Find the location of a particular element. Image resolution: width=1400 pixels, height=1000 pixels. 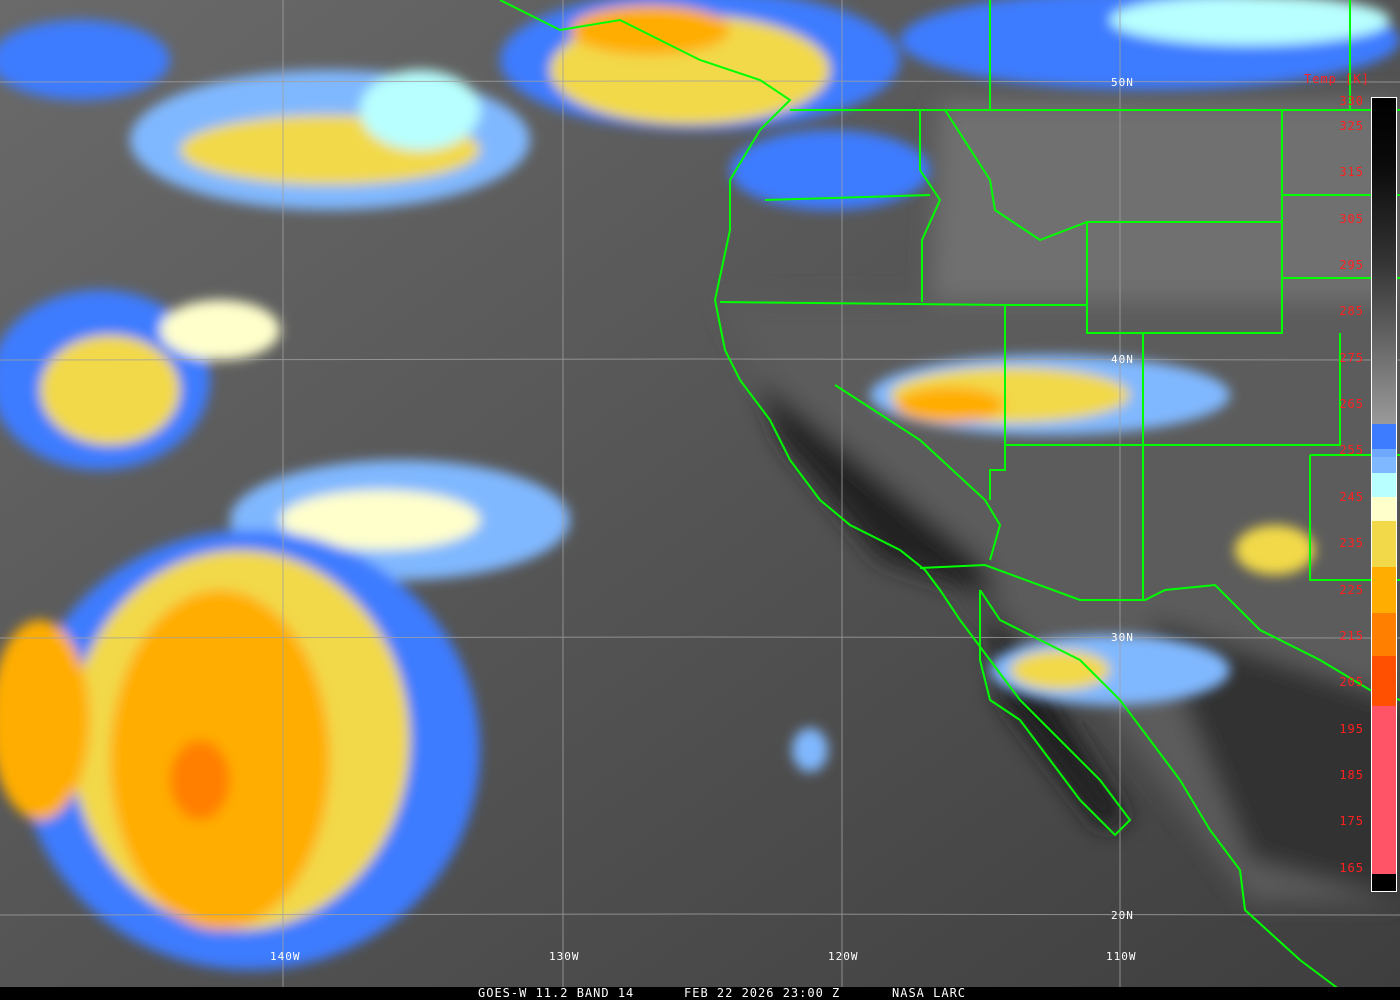

legend-tick-305: 305 is located at coordinates (1351, 218).